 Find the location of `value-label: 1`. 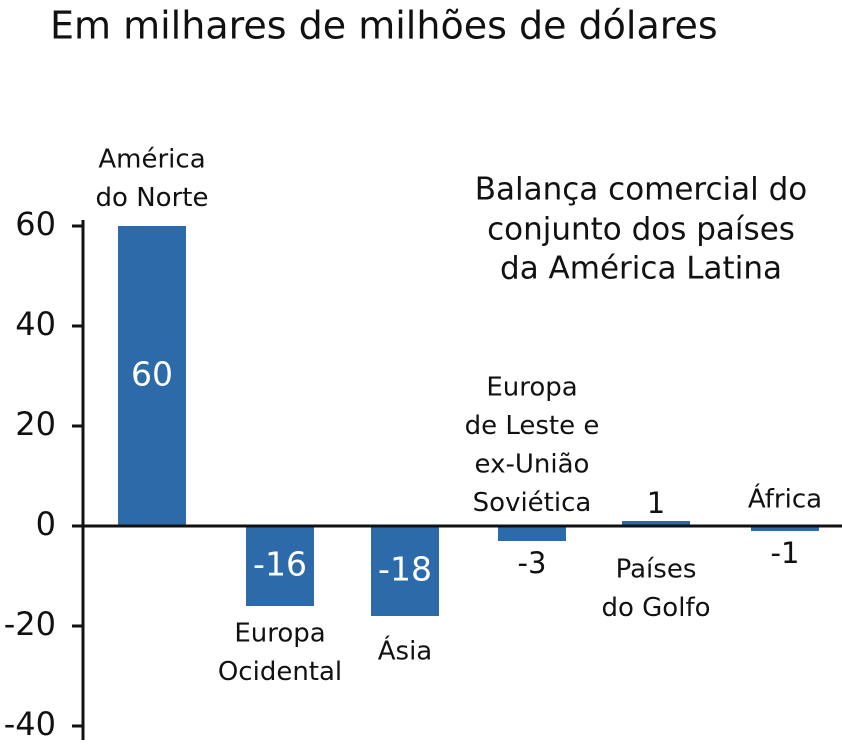

value-label: 1 is located at coordinates (656, 503).